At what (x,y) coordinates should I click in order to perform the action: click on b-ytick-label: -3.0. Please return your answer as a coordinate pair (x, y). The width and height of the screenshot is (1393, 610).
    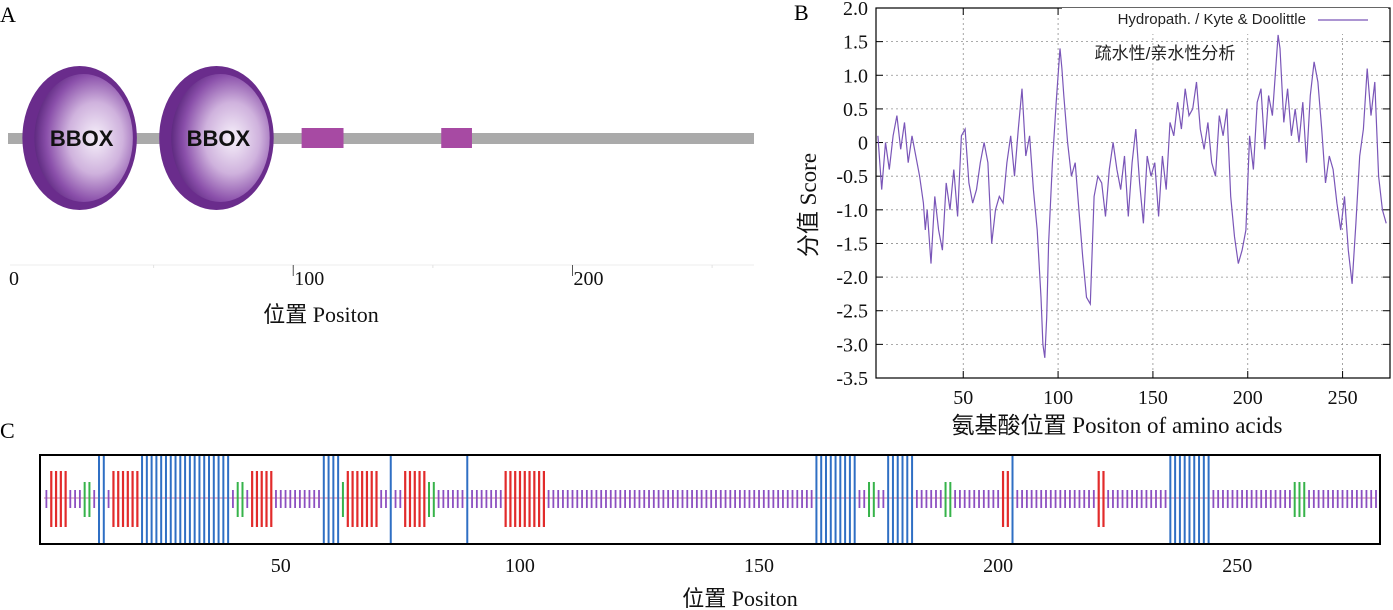
    Looking at the image, I should click on (852, 345).